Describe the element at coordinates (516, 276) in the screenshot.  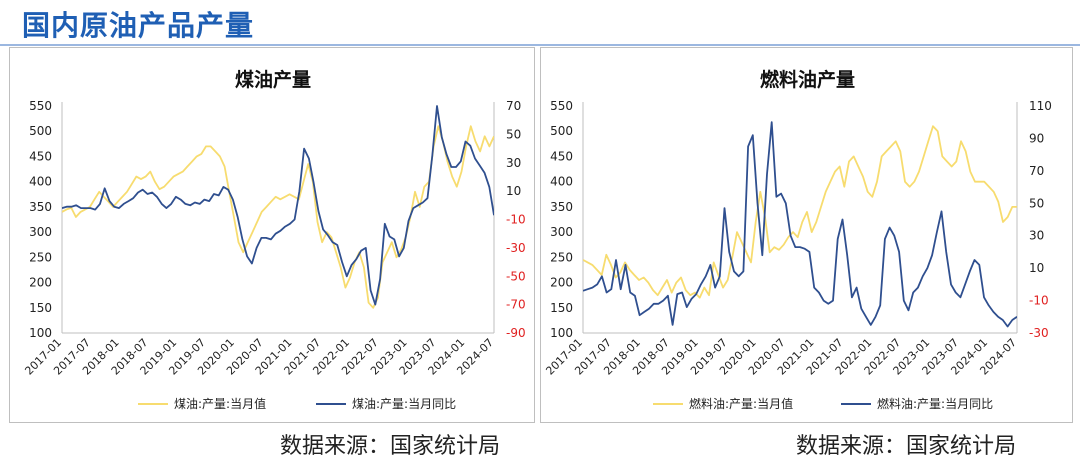
I see `y-right-tick-label: -50` at that location.